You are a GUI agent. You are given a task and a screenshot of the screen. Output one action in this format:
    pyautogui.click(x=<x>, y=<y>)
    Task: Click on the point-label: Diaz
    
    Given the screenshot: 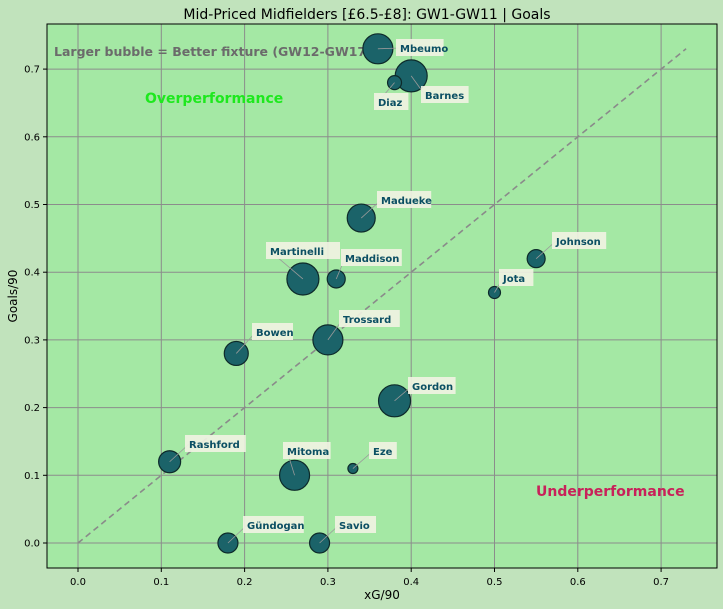 What is the action you would take?
    pyautogui.click(x=390, y=103)
    